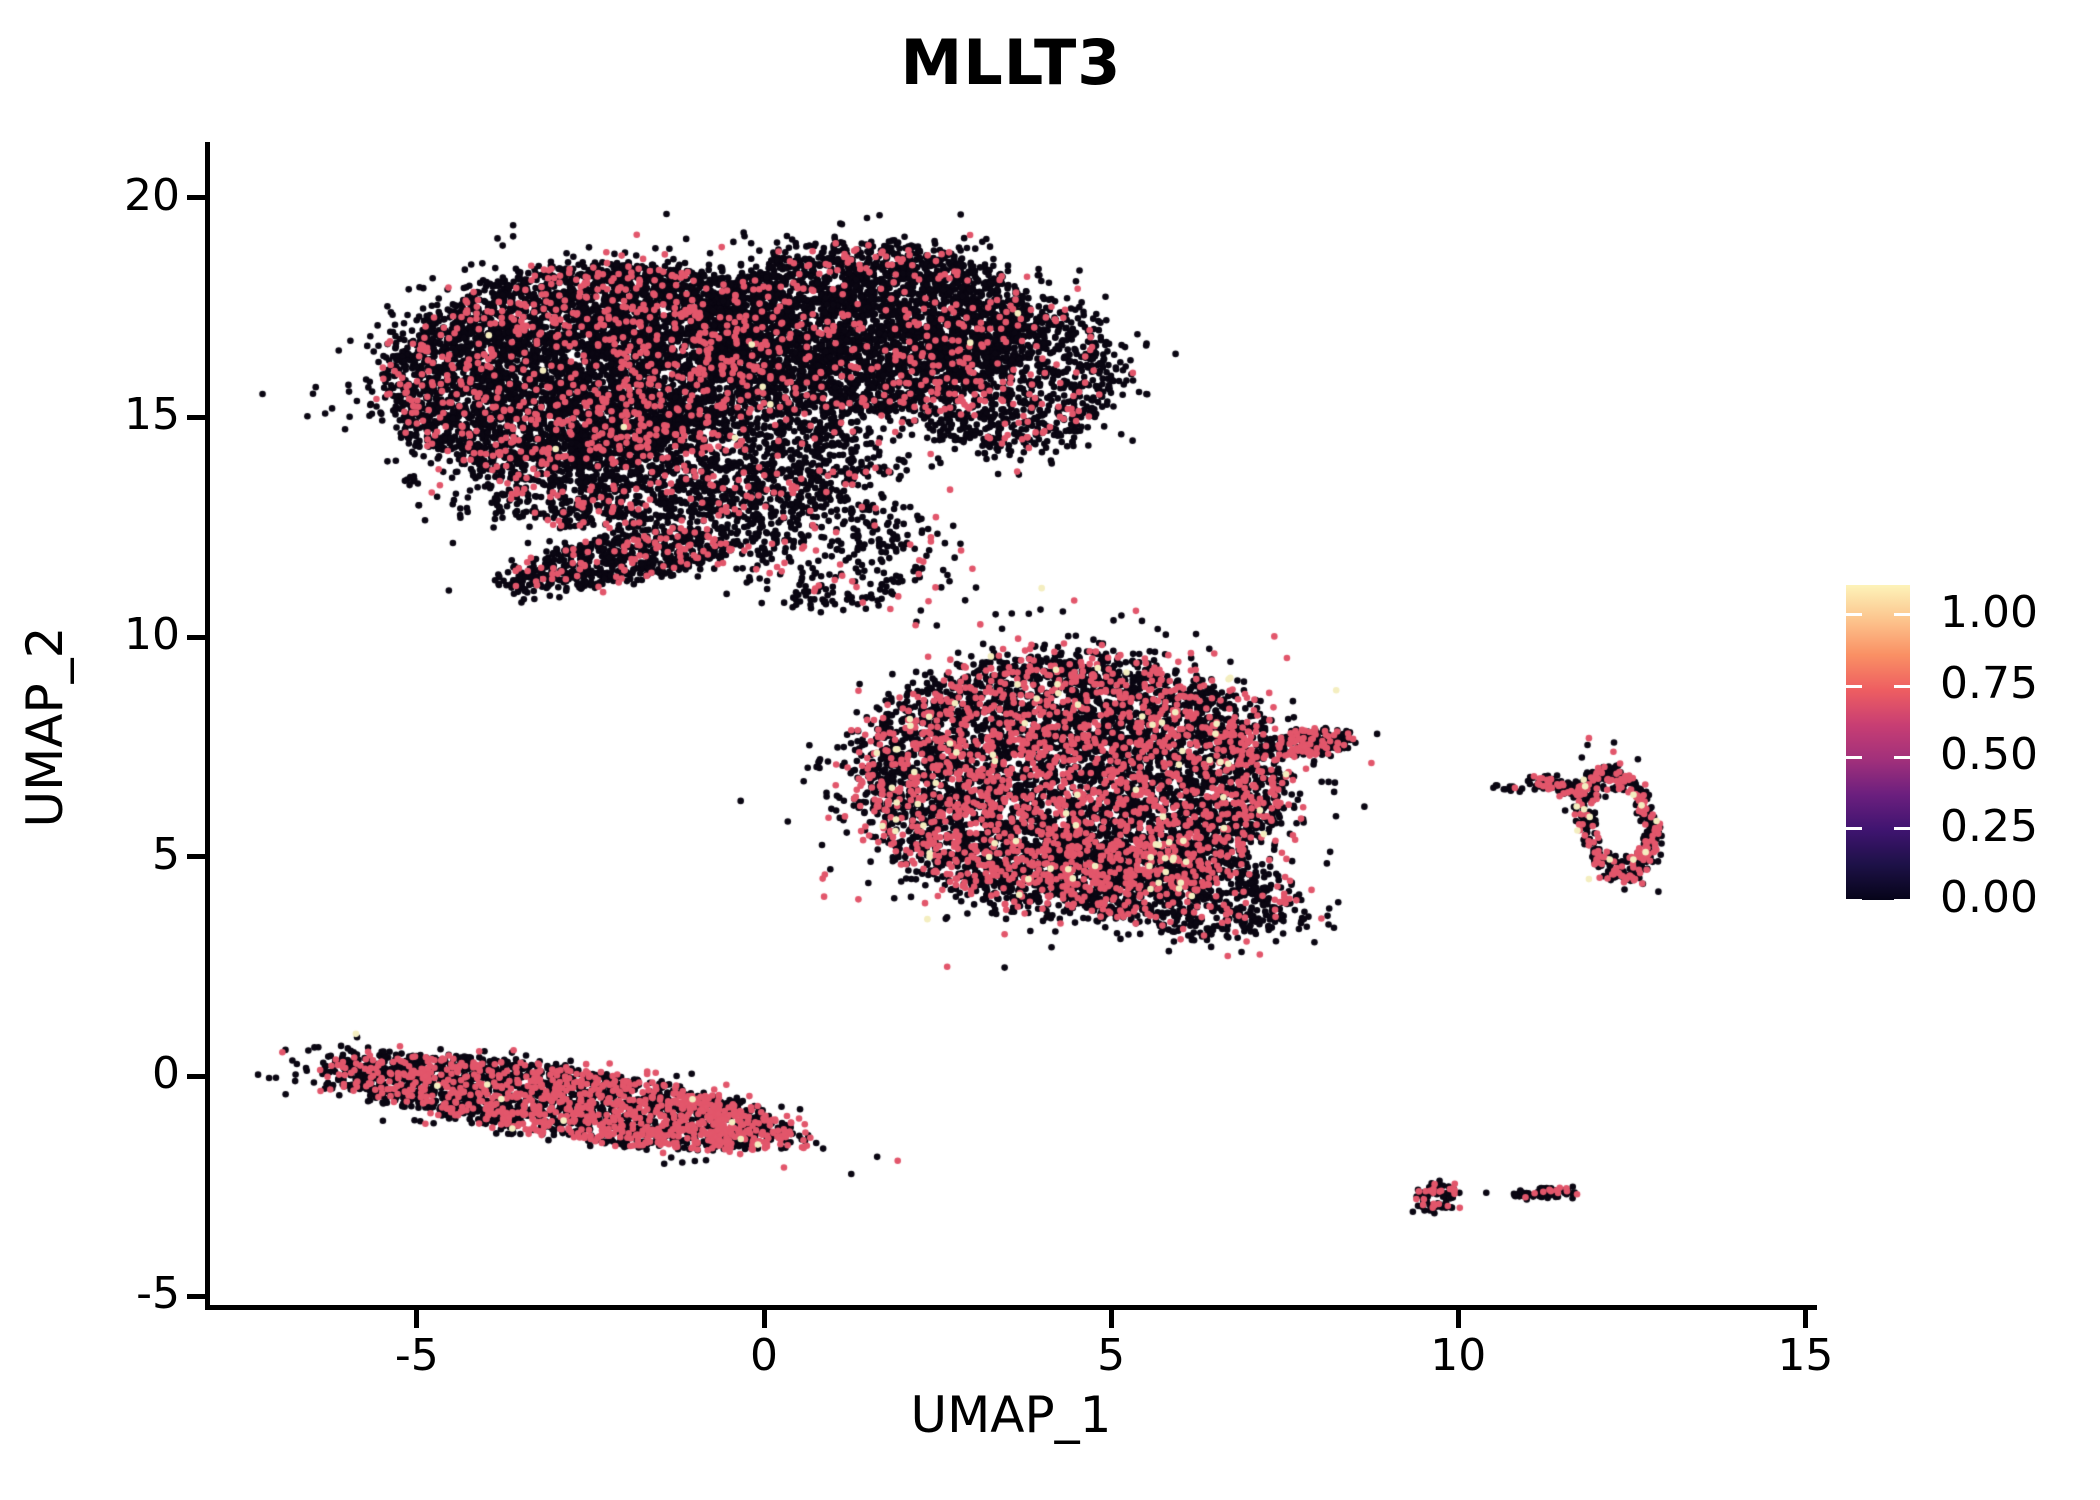 The width and height of the screenshot is (2100, 1500). I want to click on y-tick-label: 0, so click(166, 1074).